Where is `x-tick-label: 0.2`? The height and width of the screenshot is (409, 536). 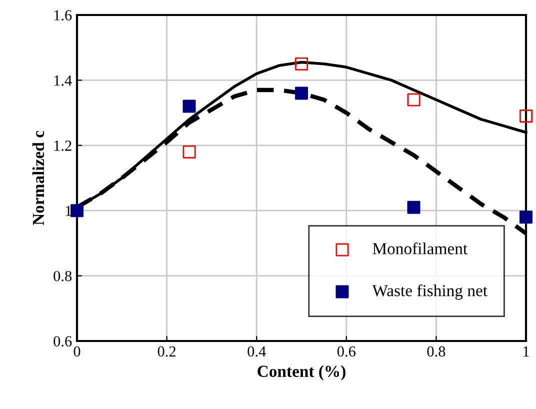 x-tick-label: 0.2 is located at coordinates (167, 351).